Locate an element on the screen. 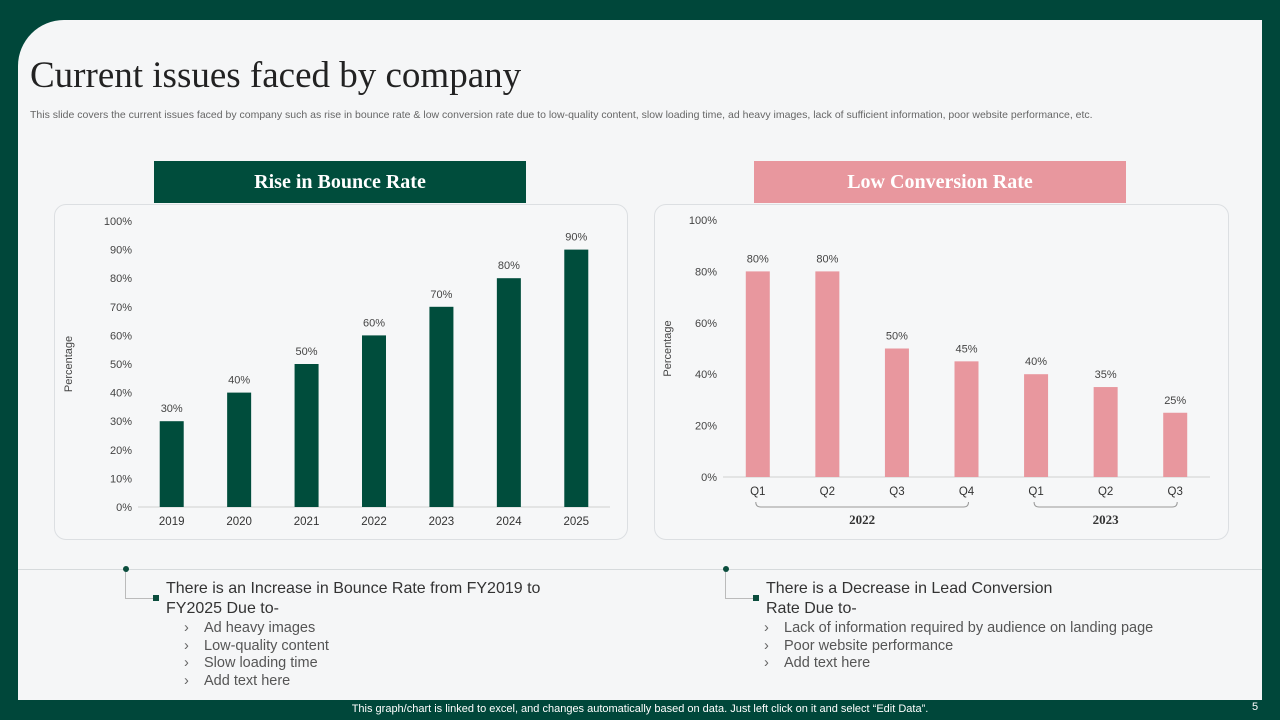  x-tick-label: 2020 is located at coordinates (239, 522).